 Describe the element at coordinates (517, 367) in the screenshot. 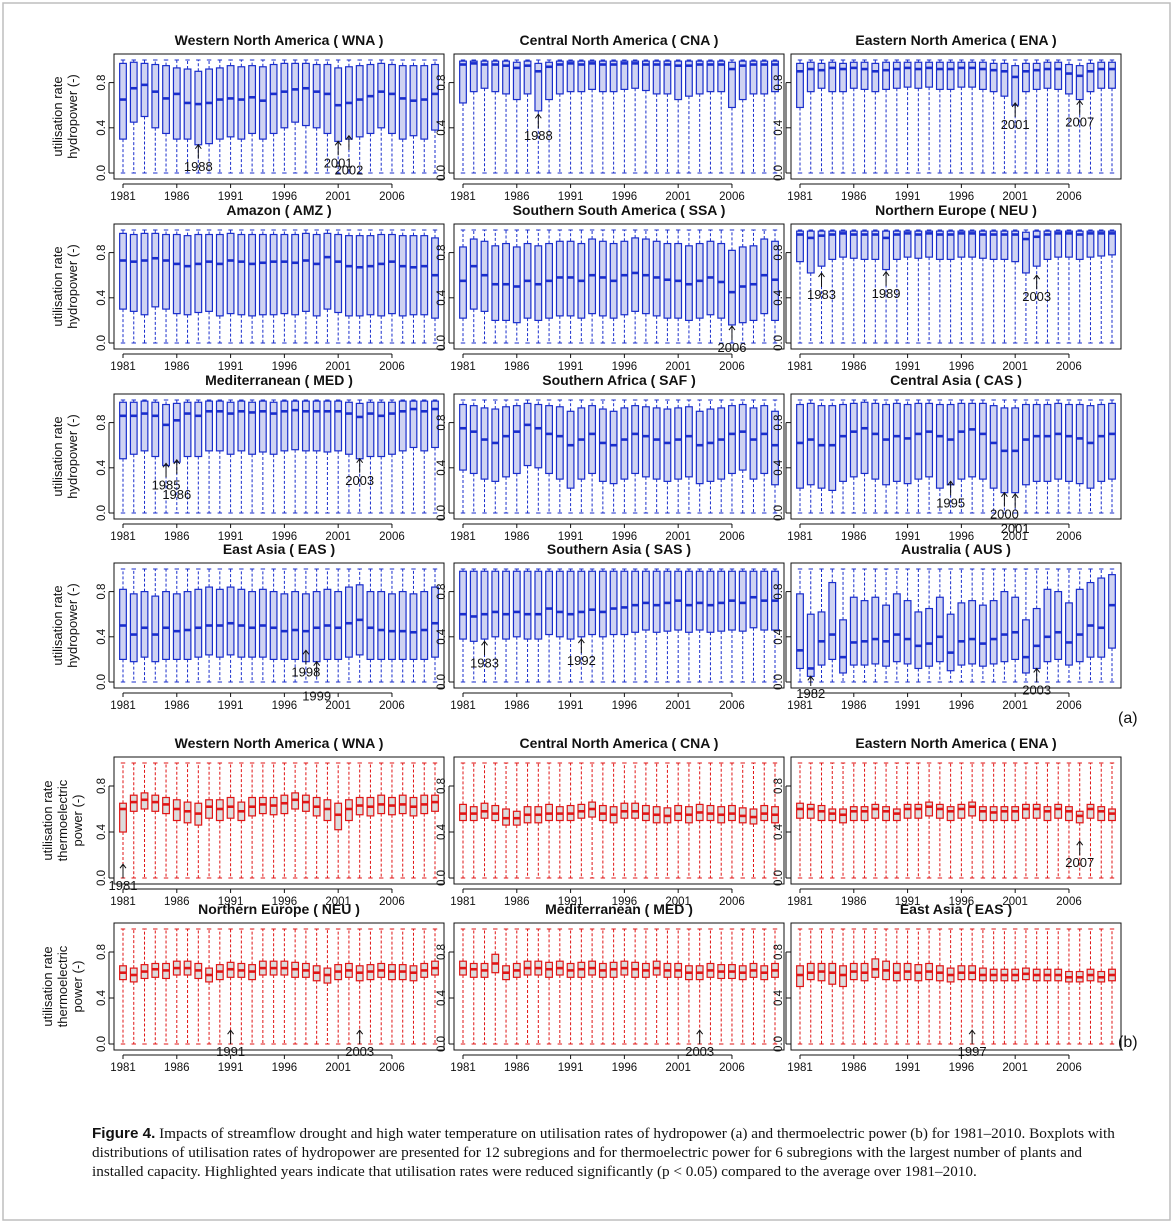

I see `panel-hydro-5-xtick-label: 1986` at that location.